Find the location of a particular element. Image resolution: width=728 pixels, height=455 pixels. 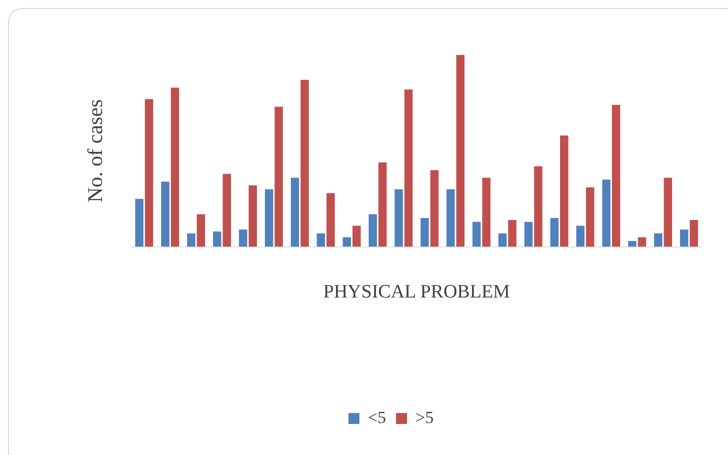

legend-label: >5 is located at coordinates (425, 417).